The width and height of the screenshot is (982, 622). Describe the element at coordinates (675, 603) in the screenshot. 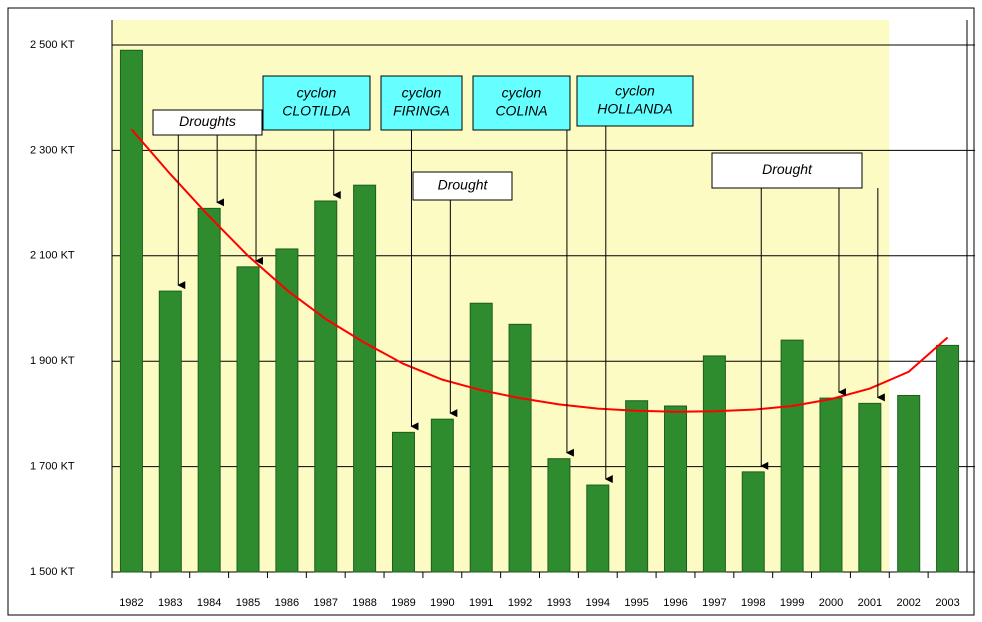

I see `x-tick-label: 1996` at that location.